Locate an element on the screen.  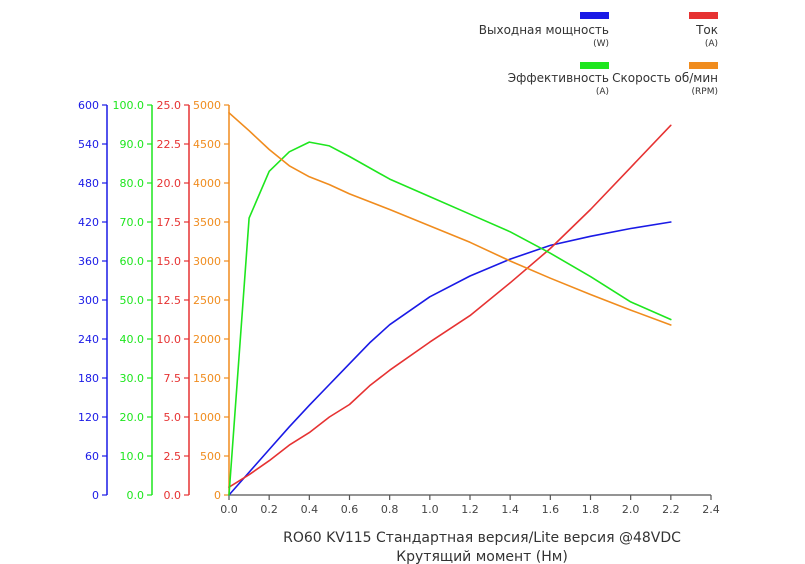
legend-unit-power: (W) is located at coordinates (601, 44).